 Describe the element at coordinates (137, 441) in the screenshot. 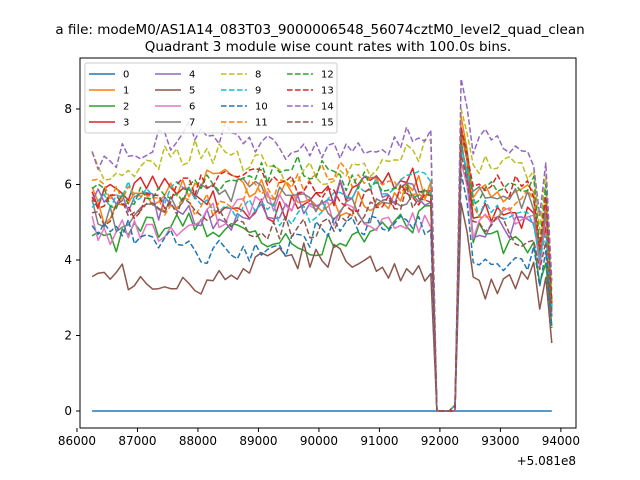

I see `x-tick-label: 87000` at that location.